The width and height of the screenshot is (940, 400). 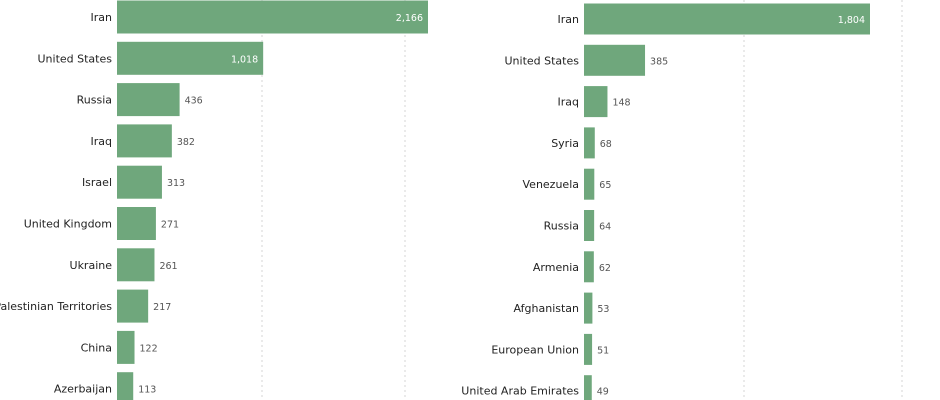 What do you see at coordinates (186, 142) in the screenshot?
I see `data-label: 382` at bounding box center [186, 142].